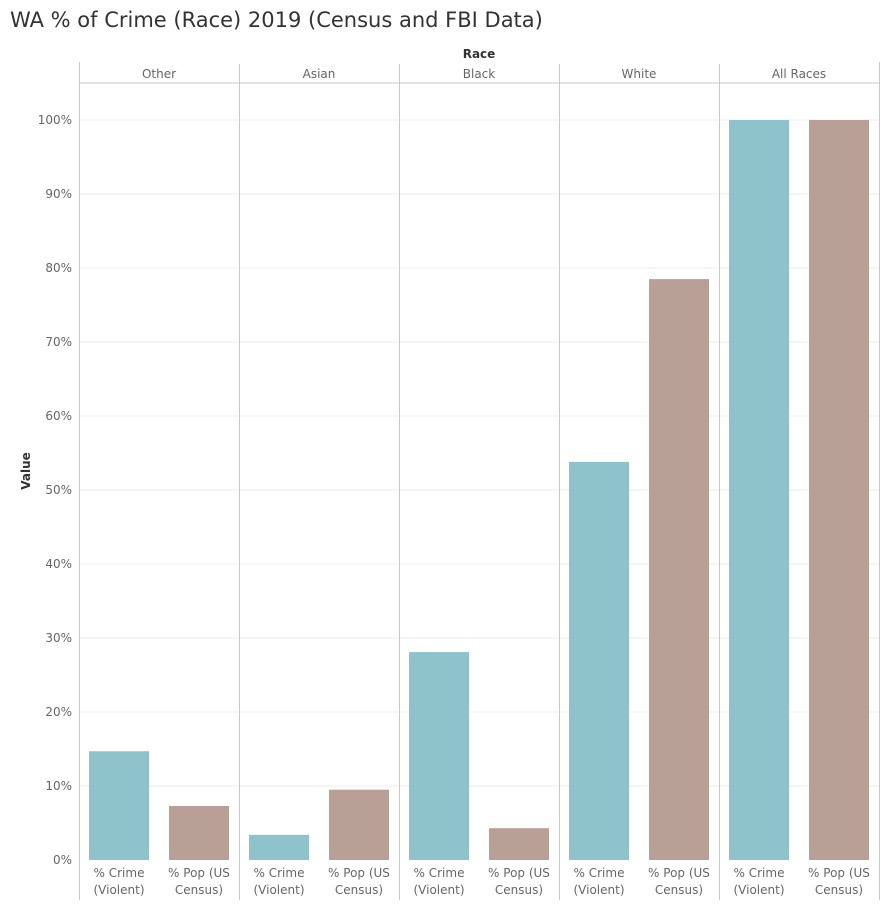  Describe the element at coordinates (439, 756) in the screenshot. I see `bar-black-crime` at that location.